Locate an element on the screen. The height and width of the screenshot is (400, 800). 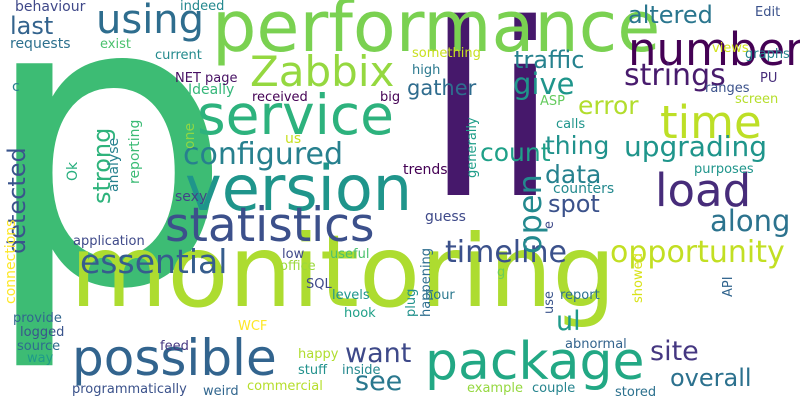
word-sql: SQL is located at coordinates (319, 284).